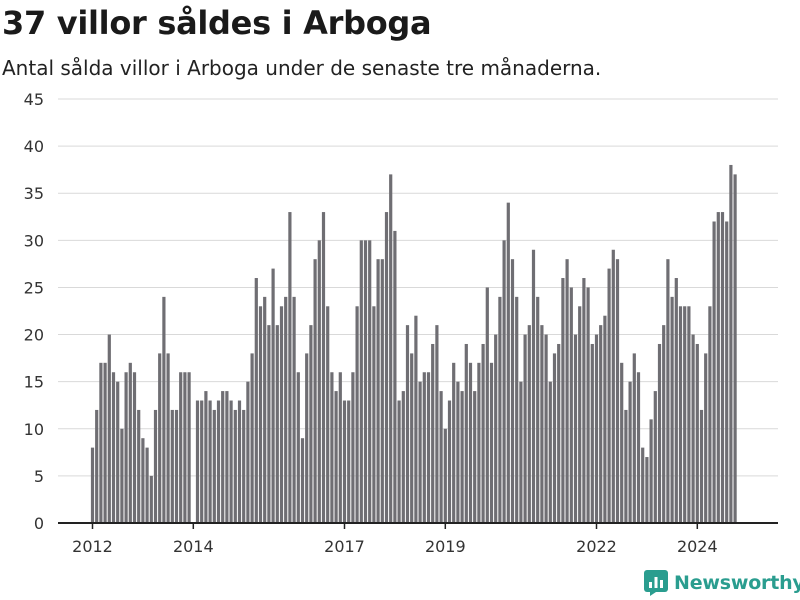 The image size is (800, 600). Describe the element at coordinates (744, 2) in the screenshot. I see `highlight-value-label: 37` at that location.